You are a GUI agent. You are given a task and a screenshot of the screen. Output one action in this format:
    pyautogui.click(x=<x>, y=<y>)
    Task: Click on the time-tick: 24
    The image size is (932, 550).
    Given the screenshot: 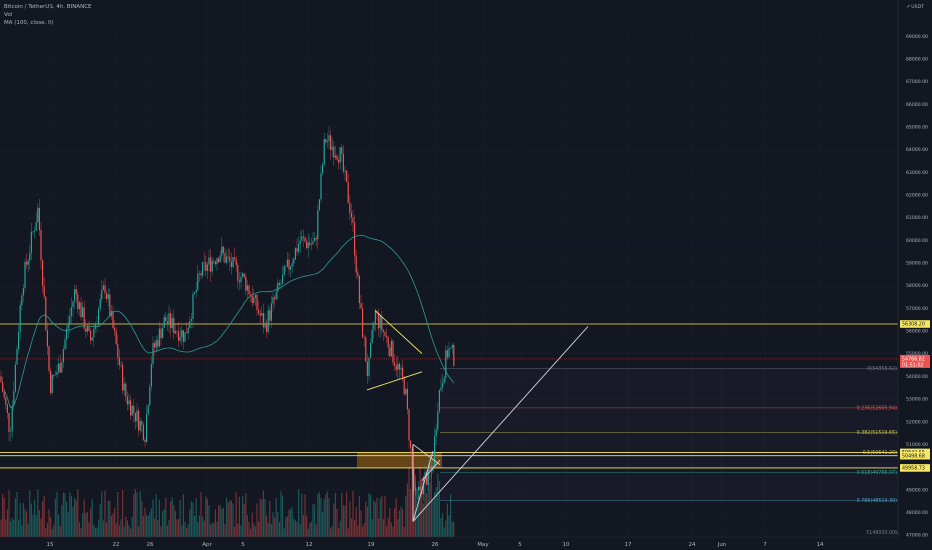 What is the action you would take?
    pyautogui.click(x=692, y=545)
    